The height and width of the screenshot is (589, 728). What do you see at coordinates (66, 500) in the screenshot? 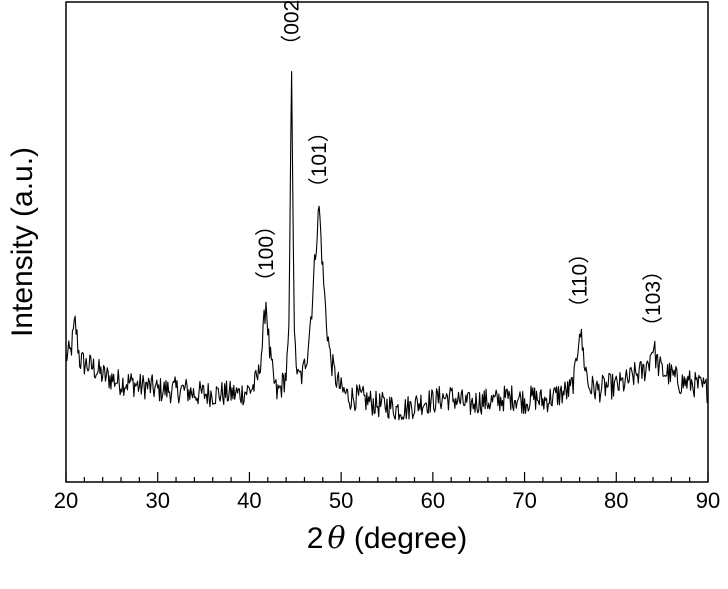
I see `x-tick-label-20: 20` at bounding box center [66, 500].